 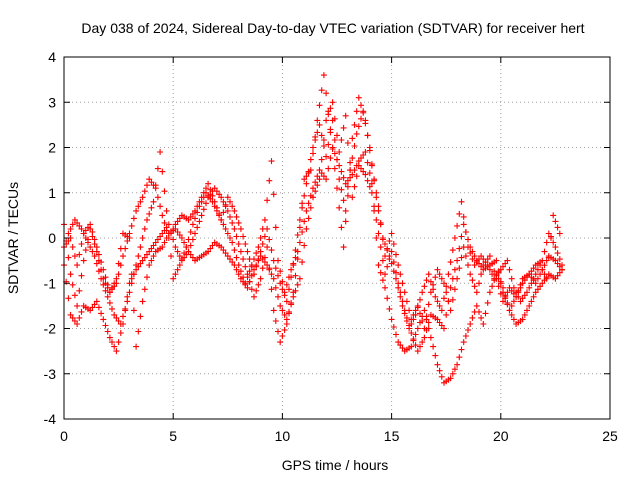 What do you see at coordinates (64, 436) in the screenshot?
I see `x-tick-label: 0` at bounding box center [64, 436].